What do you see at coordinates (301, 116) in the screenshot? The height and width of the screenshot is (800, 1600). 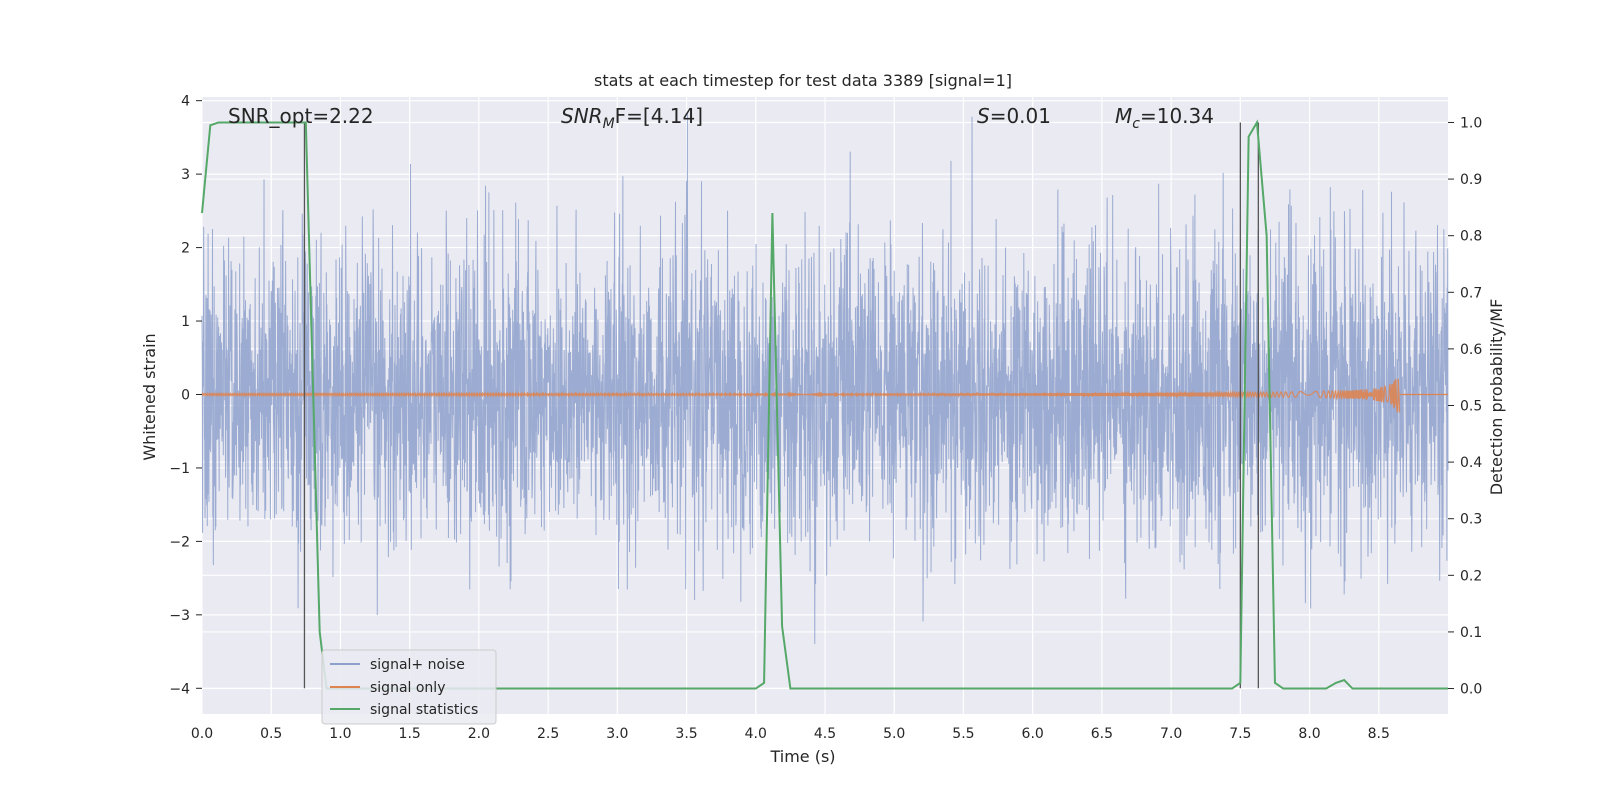 I see `annotation-snr-opt: SNR_opt=2.22` at bounding box center [301, 116].